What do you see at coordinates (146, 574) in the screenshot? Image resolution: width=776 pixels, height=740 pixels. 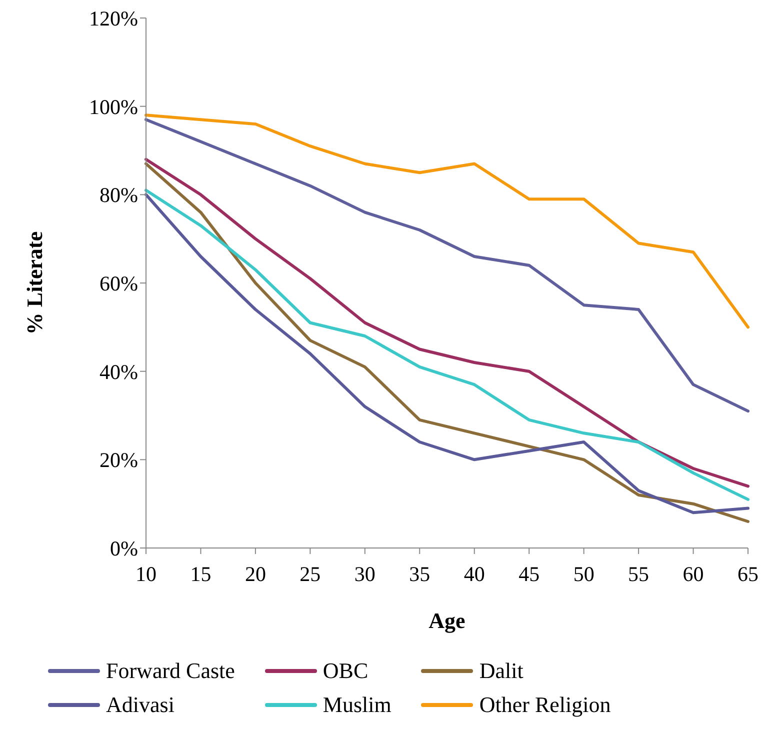 I see `x-tick-label: 10` at bounding box center [146, 574].